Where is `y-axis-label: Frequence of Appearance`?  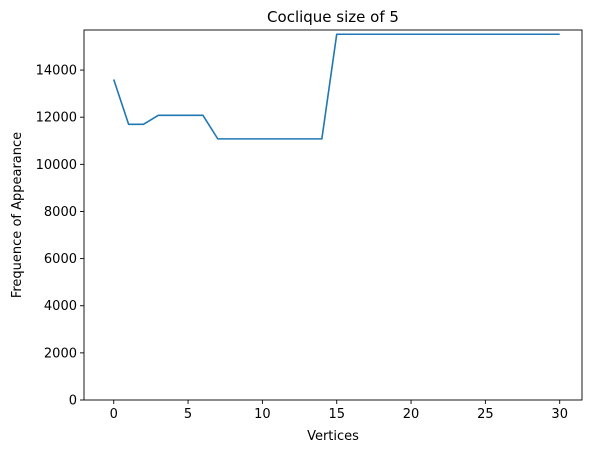
y-axis-label: Frequence of Appearance is located at coordinates (17, 215).